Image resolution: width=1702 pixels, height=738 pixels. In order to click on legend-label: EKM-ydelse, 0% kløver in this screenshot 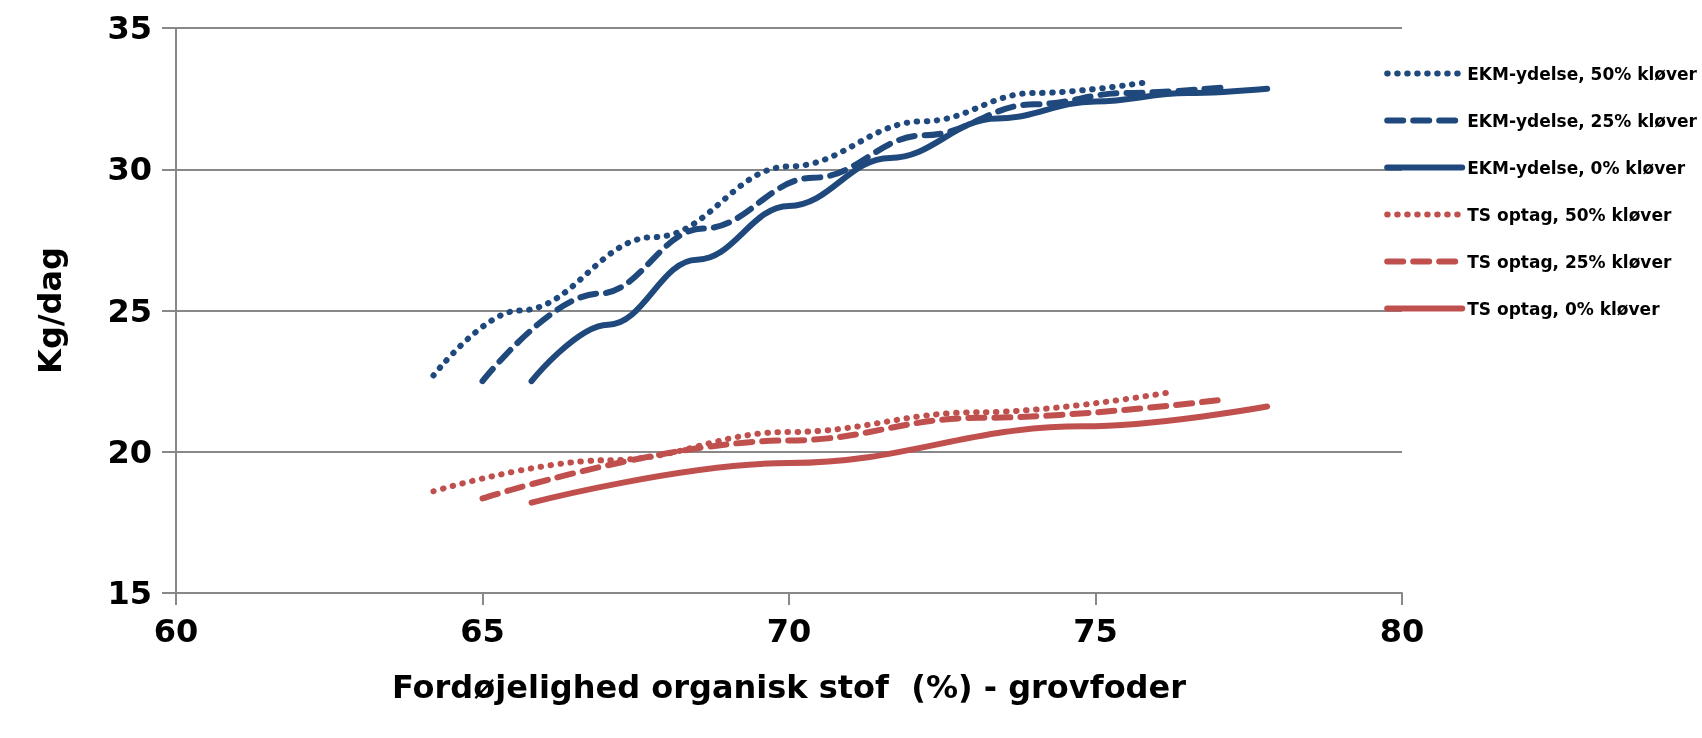, I will do `click(1576, 167)`.